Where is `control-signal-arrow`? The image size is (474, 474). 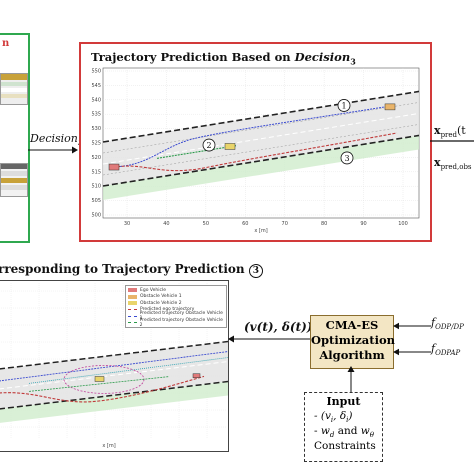 control-signal-arrow is located at coordinates (269, 339).